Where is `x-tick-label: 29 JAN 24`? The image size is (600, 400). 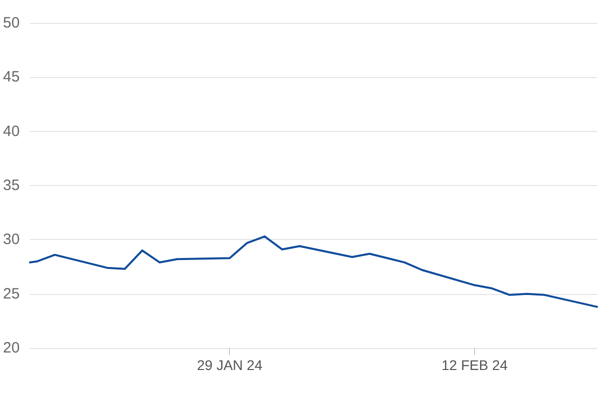 x-tick-label: 29 JAN 24 is located at coordinates (230, 365).